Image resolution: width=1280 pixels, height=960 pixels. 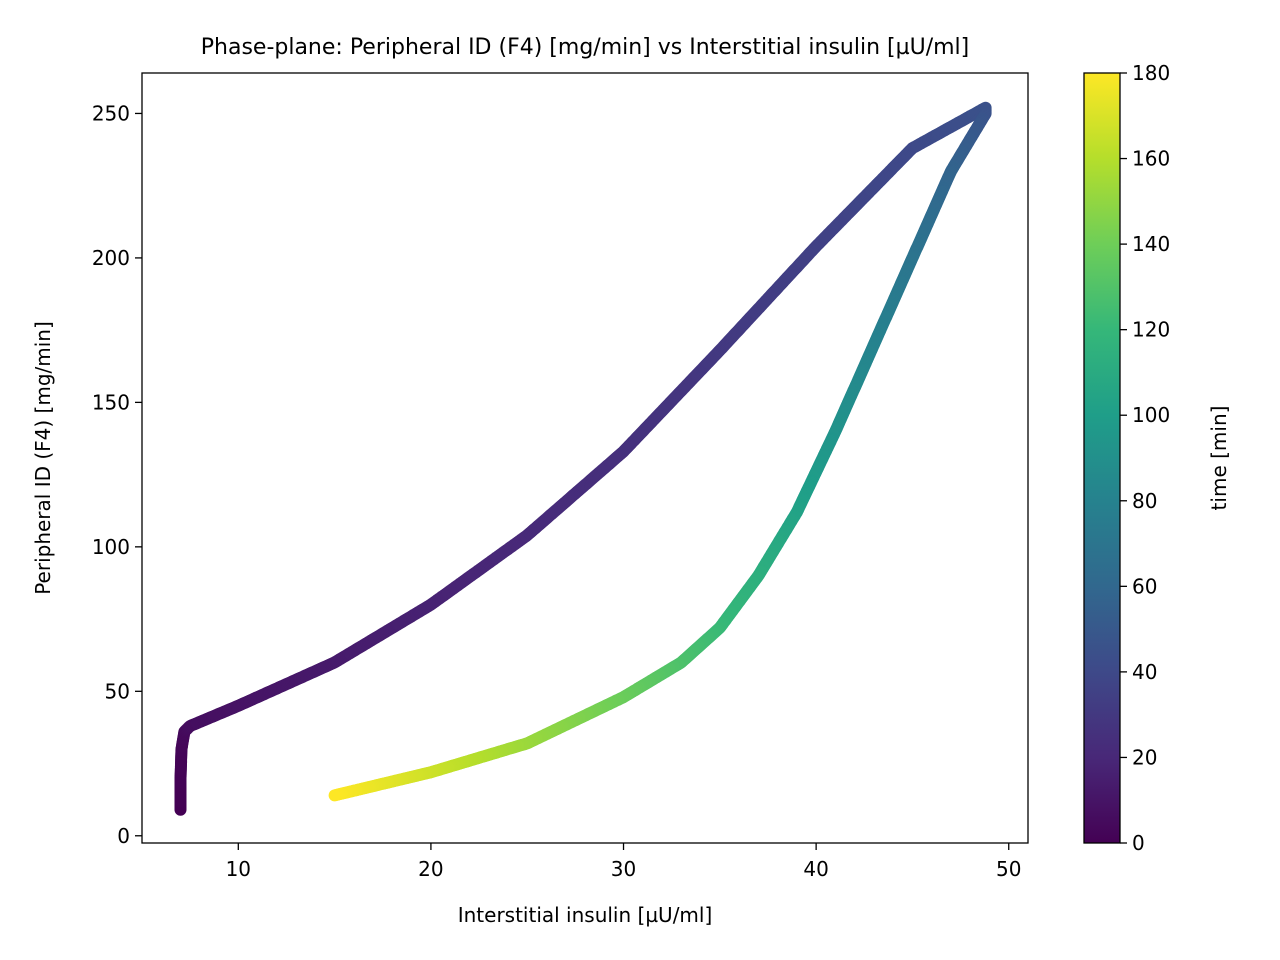 I want to click on x-tick-label: 30, so click(x=623, y=869).